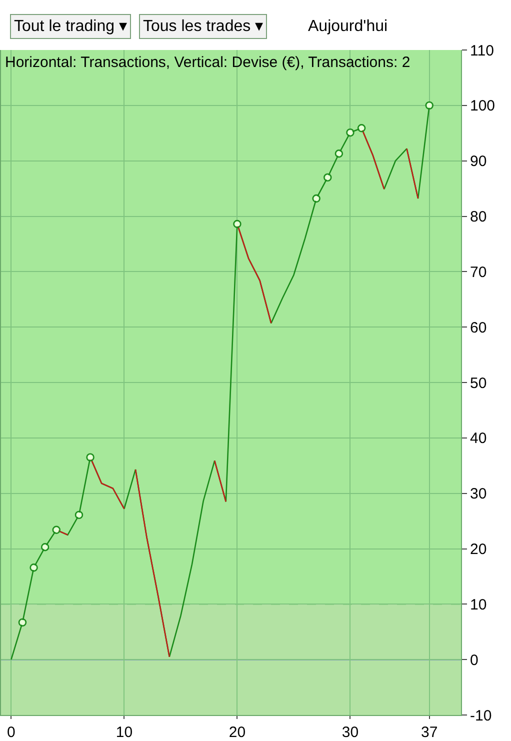 The width and height of the screenshot is (511, 741). I want to click on text: Tous les trades ▾, so click(203, 26).